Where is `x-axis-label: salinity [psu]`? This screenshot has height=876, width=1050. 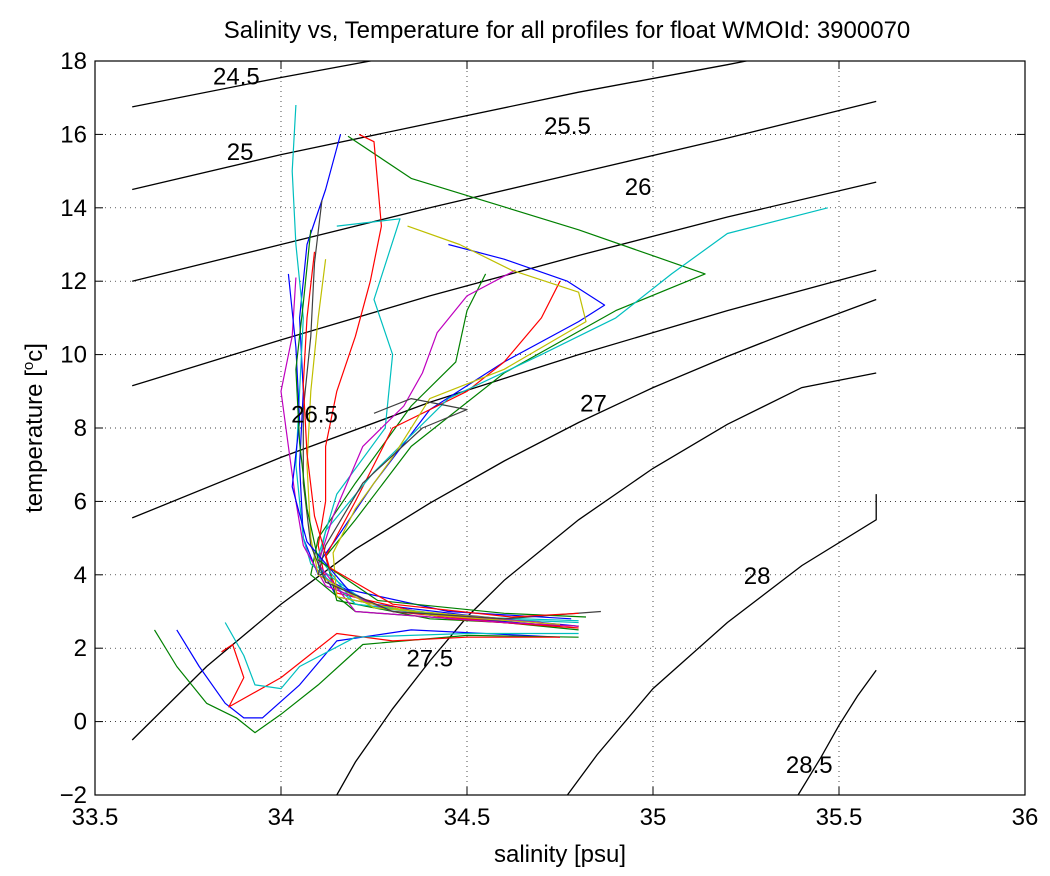
x-axis-label: salinity [psu] is located at coordinates (560, 854).